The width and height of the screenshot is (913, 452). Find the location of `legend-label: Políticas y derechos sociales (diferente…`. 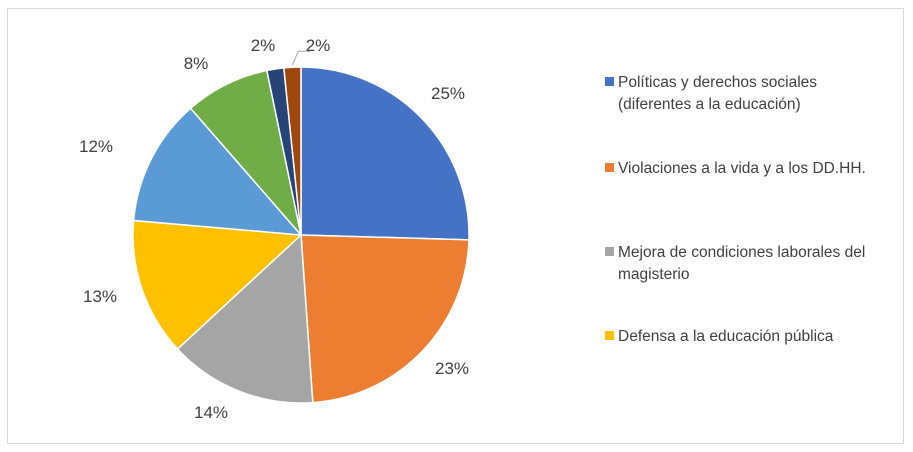

legend-label: Políticas y derechos sociales (diferente… is located at coordinates (718, 93).